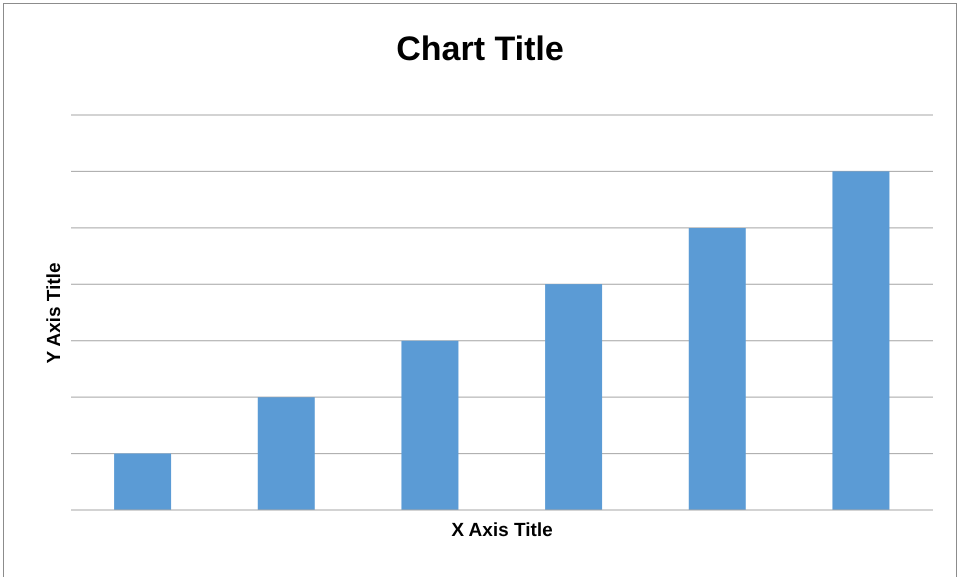 This screenshot has height=577, width=962. What do you see at coordinates (502, 531) in the screenshot?
I see `x-axis-title: X Axis Title` at bounding box center [502, 531].